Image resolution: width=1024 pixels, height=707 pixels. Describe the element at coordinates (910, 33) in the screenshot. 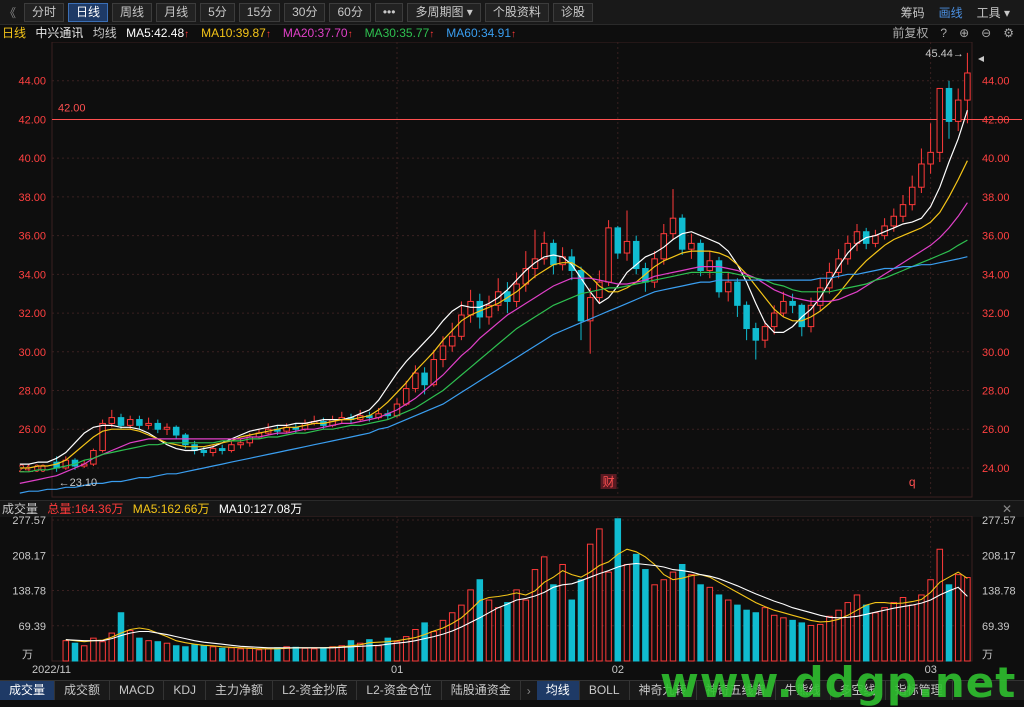

I see `adjust-mode: 前复权` at that location.